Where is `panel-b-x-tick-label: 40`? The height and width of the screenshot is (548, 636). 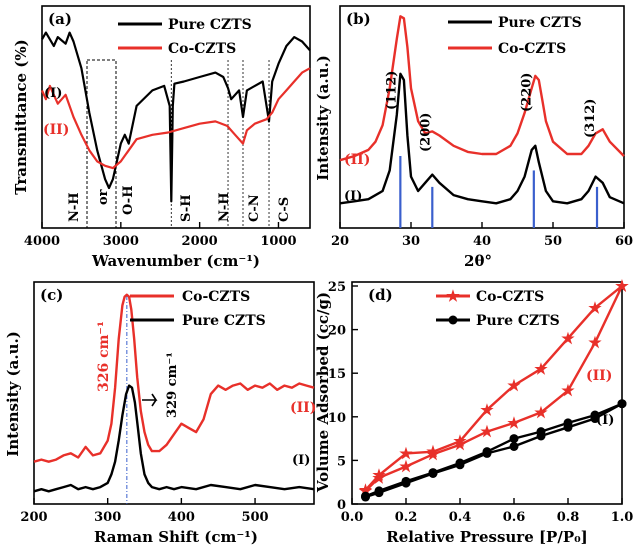
panel-b-x-tick-label: 40 is located at coordinates (482, 241).